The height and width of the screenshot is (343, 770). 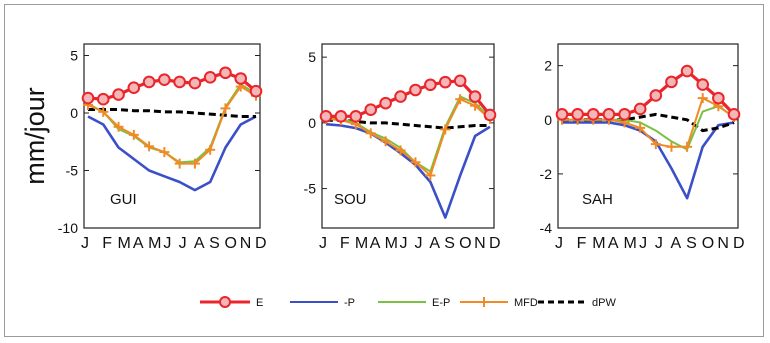 I want to click on legend-label: dPW, so click(x=604, y=303).